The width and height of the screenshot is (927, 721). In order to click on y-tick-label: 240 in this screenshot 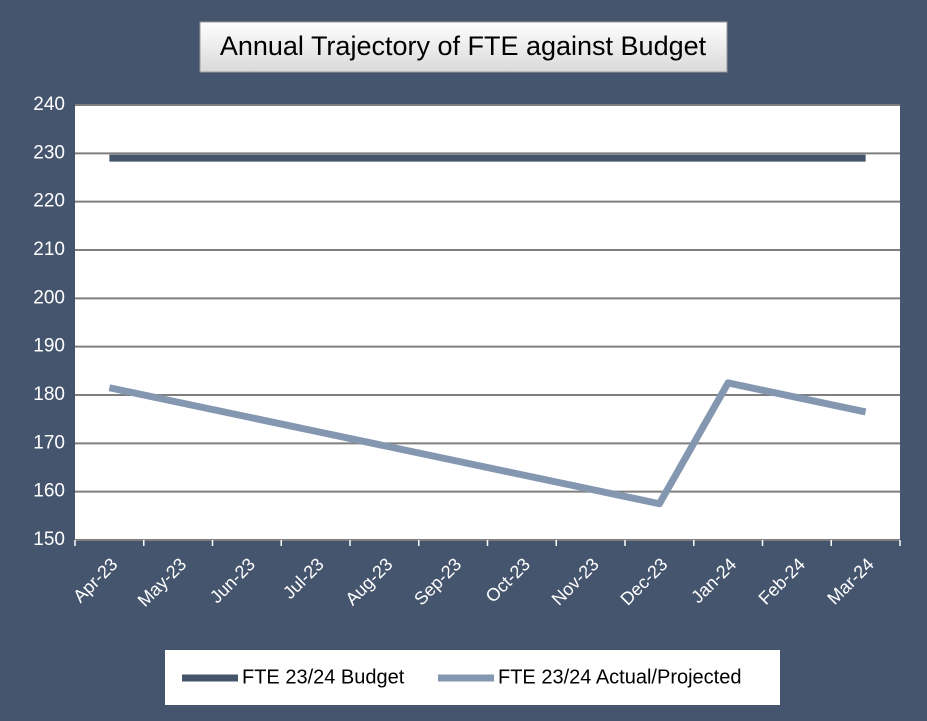, I will do `click(49, 104)`.